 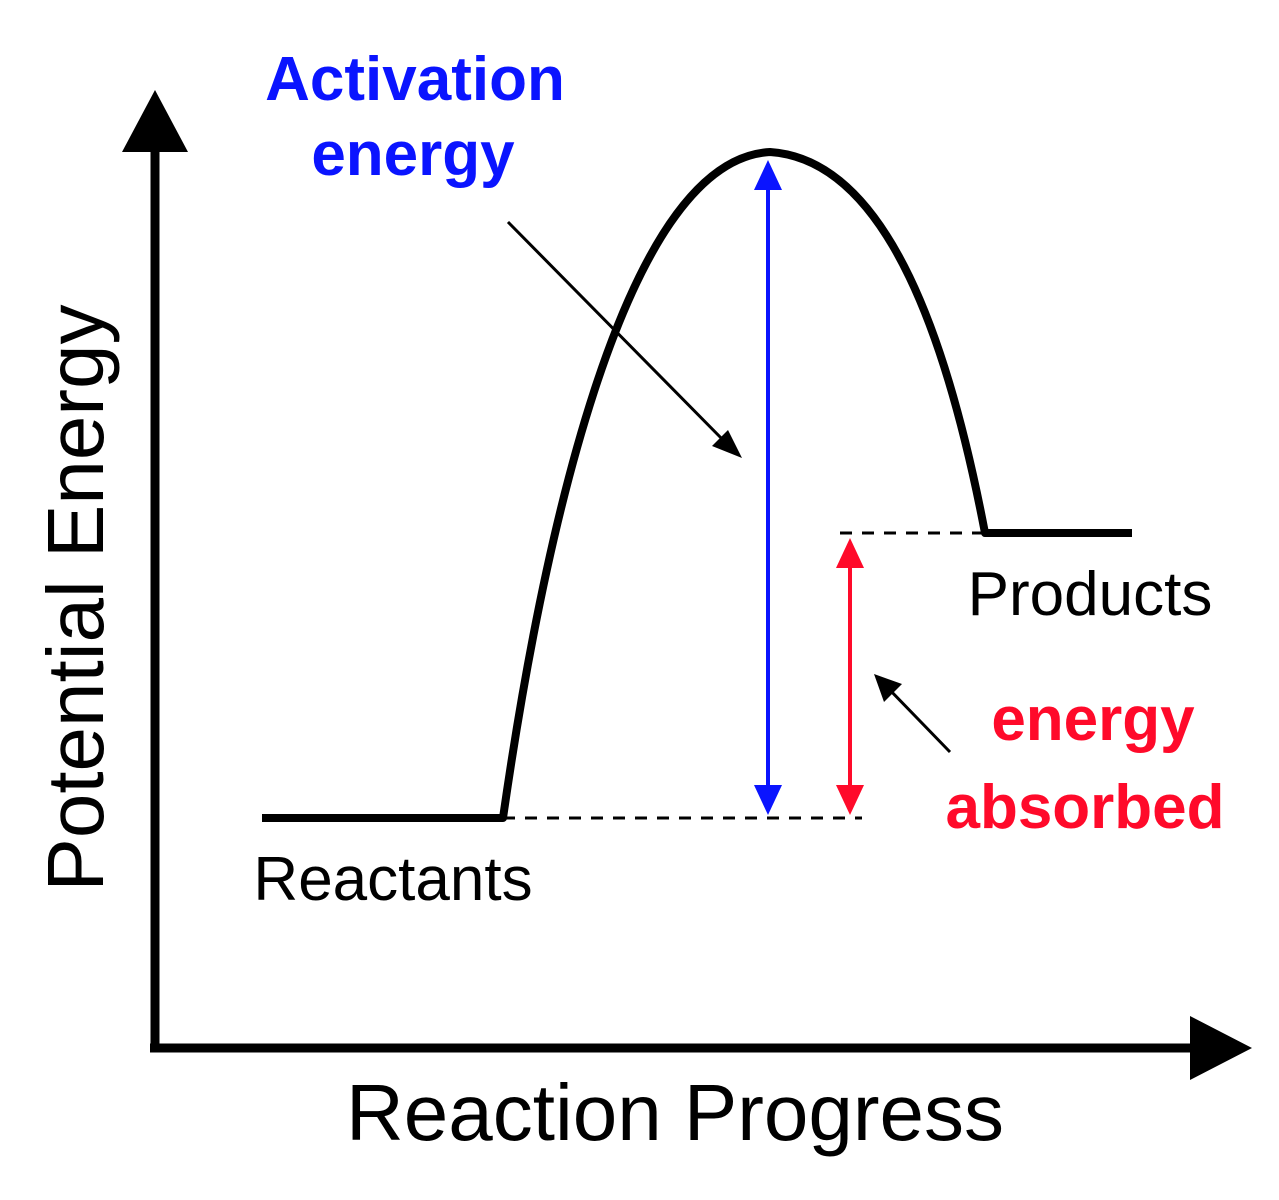 What do you see at coordinates (888, 688) in the screenshot?
I see `absorbed-pointer-arrowhead` at bounding box center [888, 688].